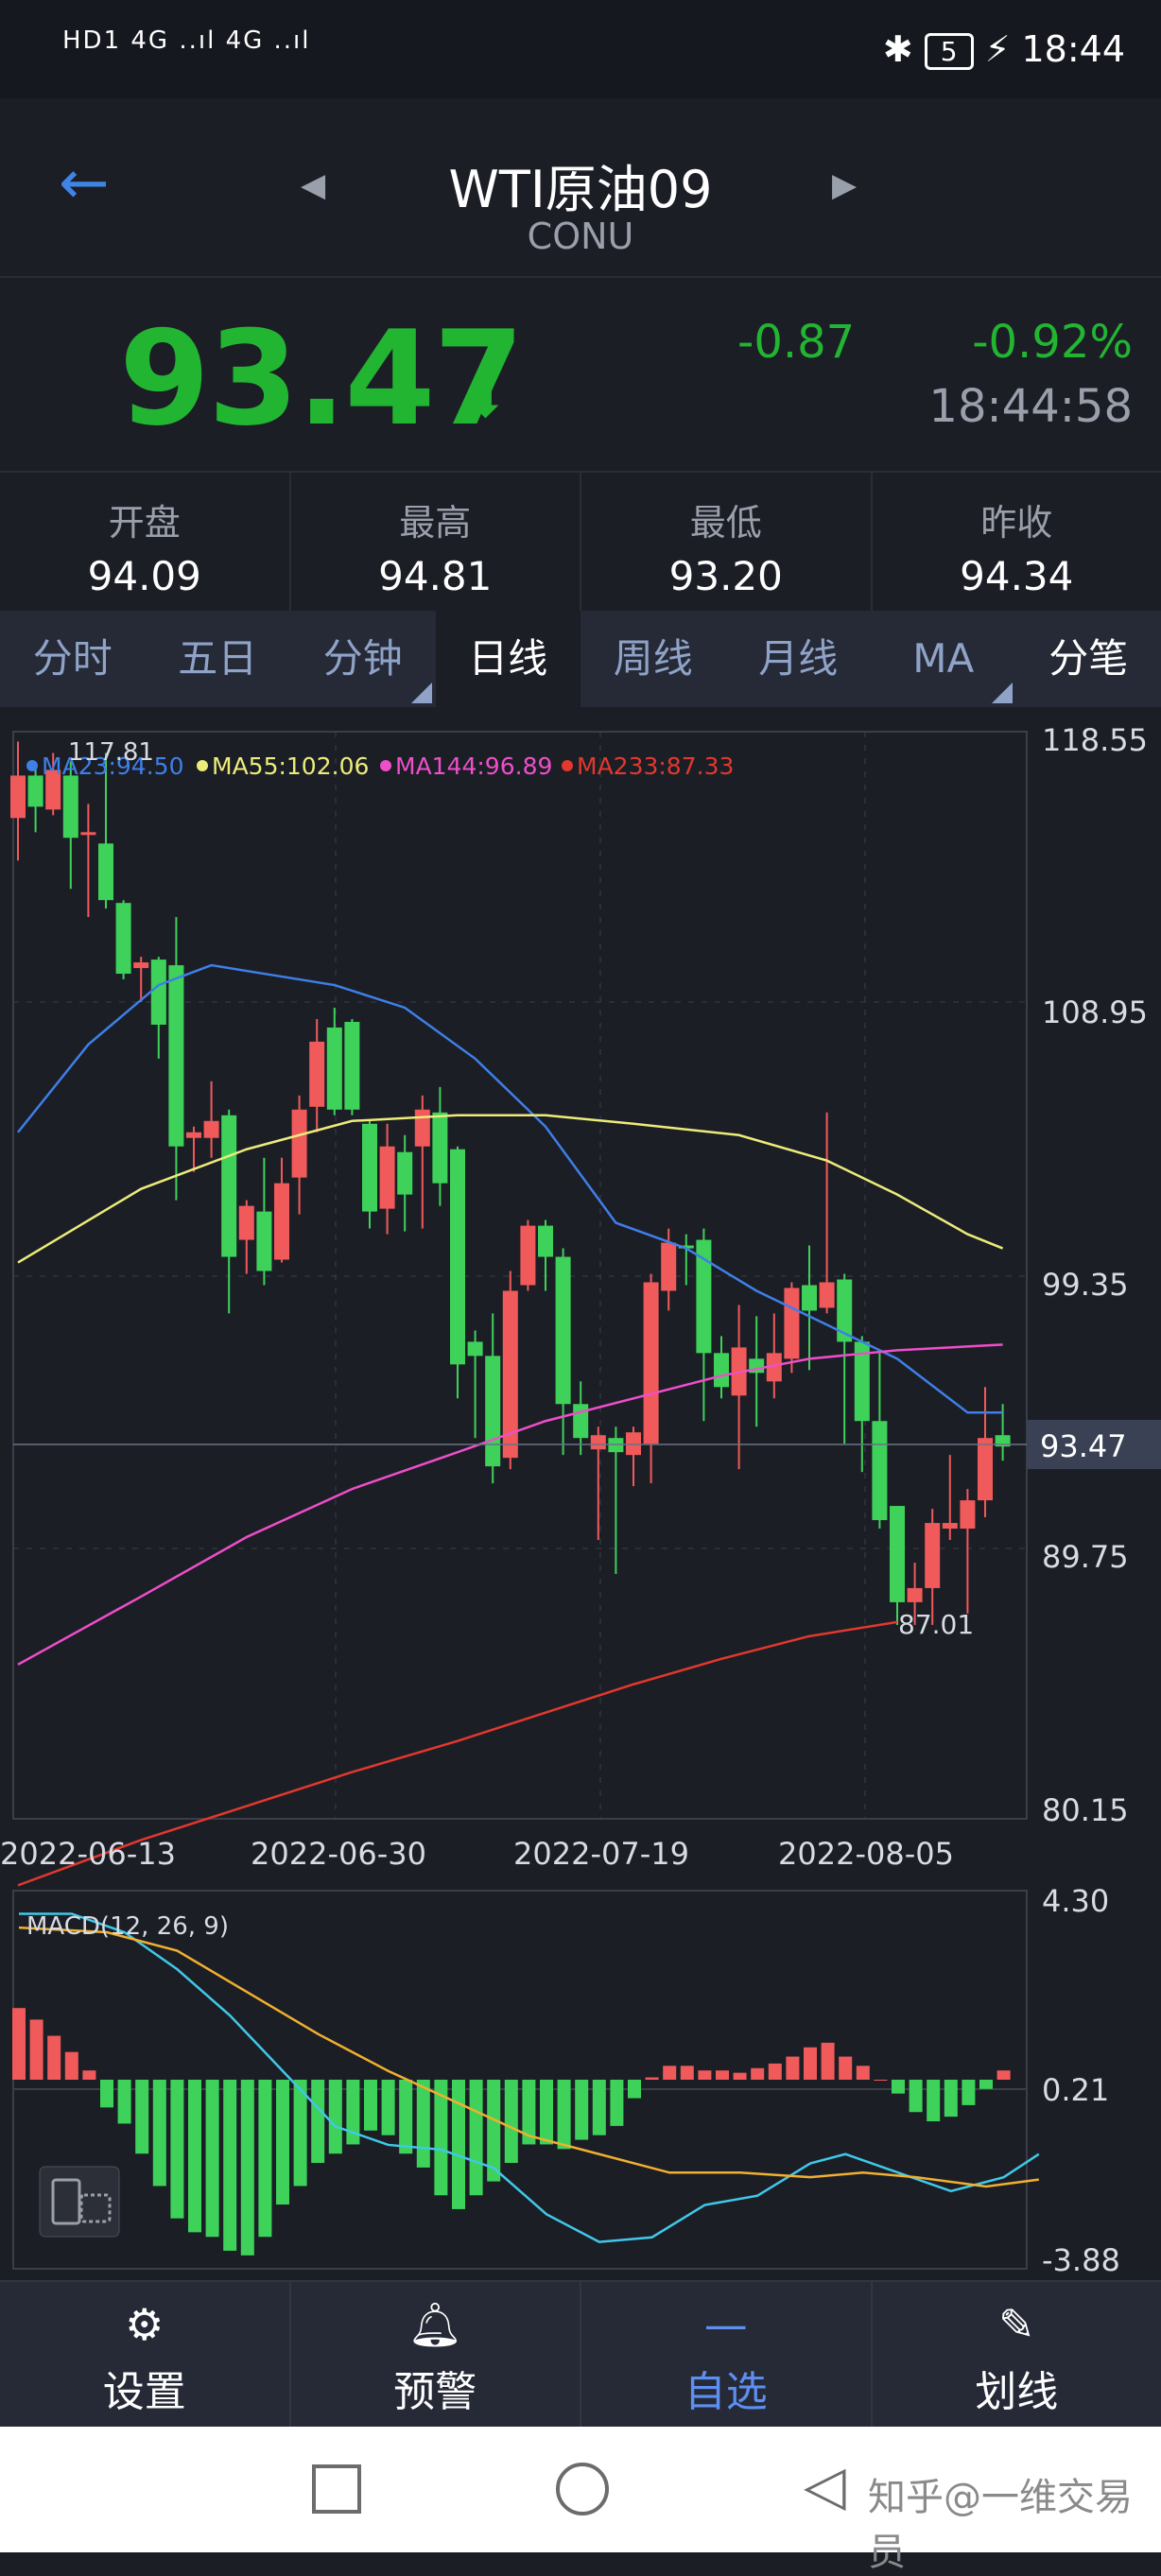 This screenshot has height=2576, width=1161. What do you see at coordinates (582, 2489) in the screenshot?
I see `home-icon` at bounding box center [582, 2489].